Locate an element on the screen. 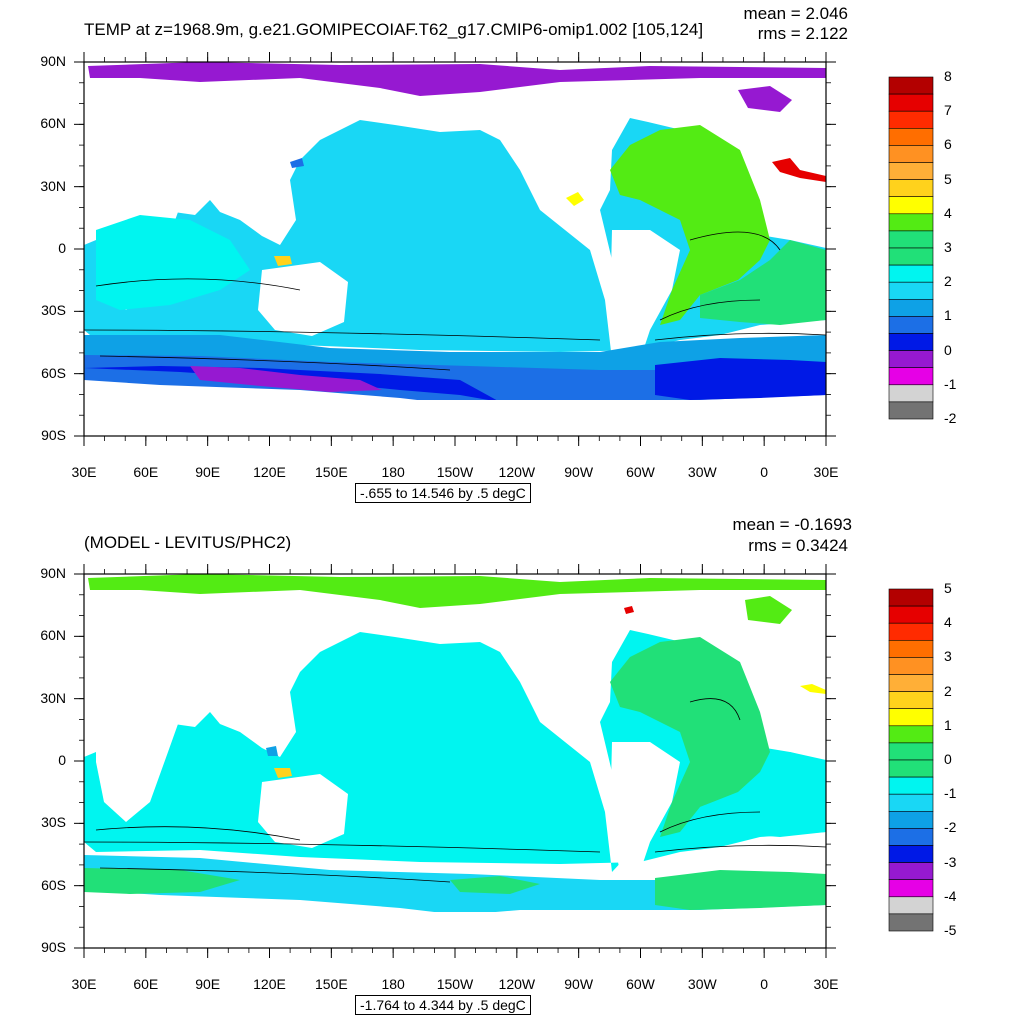 The height and width of the screenshot is (1024, 1024). top-mediterranean is located at coordinates (799, 170).